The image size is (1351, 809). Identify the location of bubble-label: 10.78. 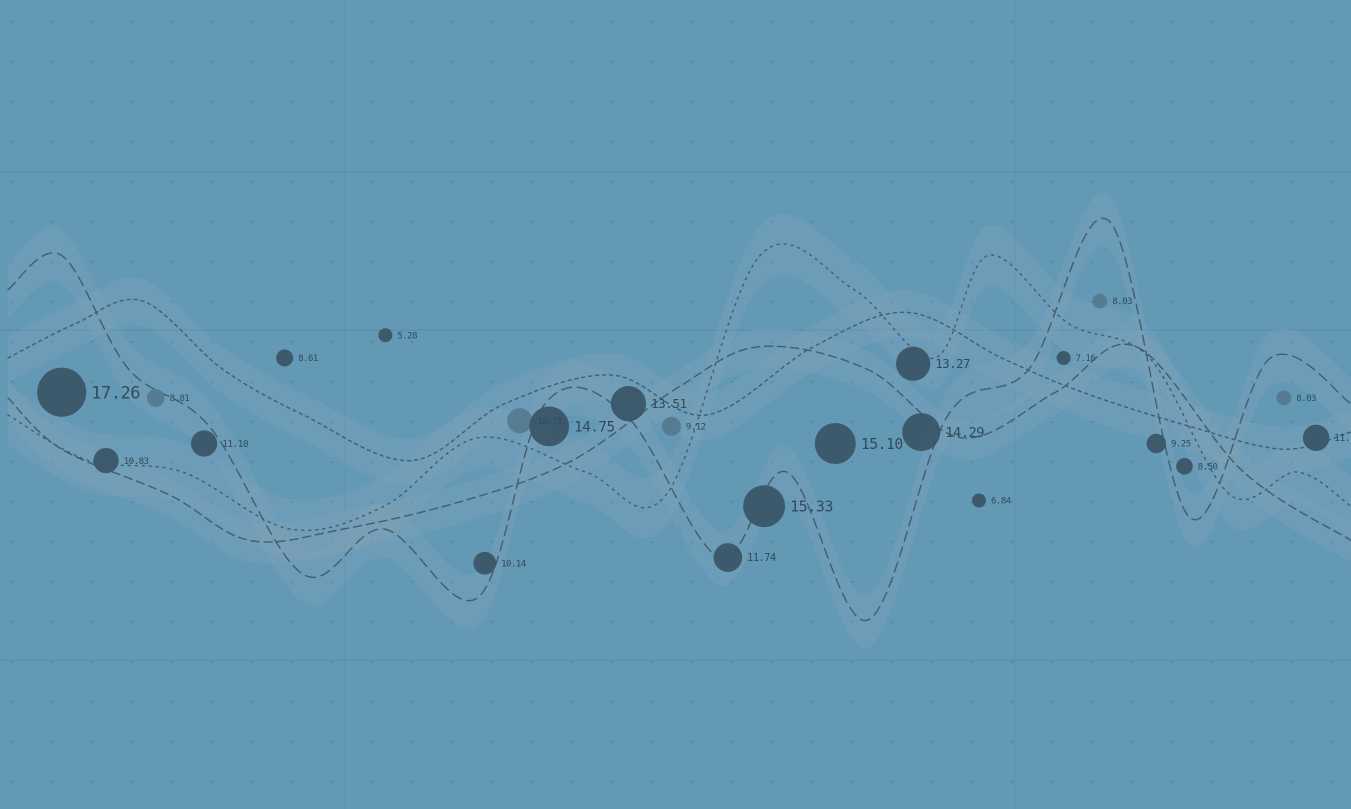
(549, 422).